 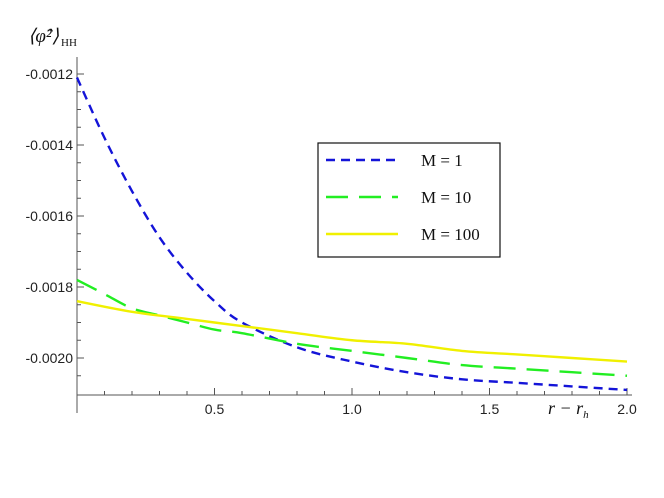 What do you see at coordinates (50, 74) in the screenshot?
I see `y-tick-label: -0.0012` at bounding box center [50, 74].